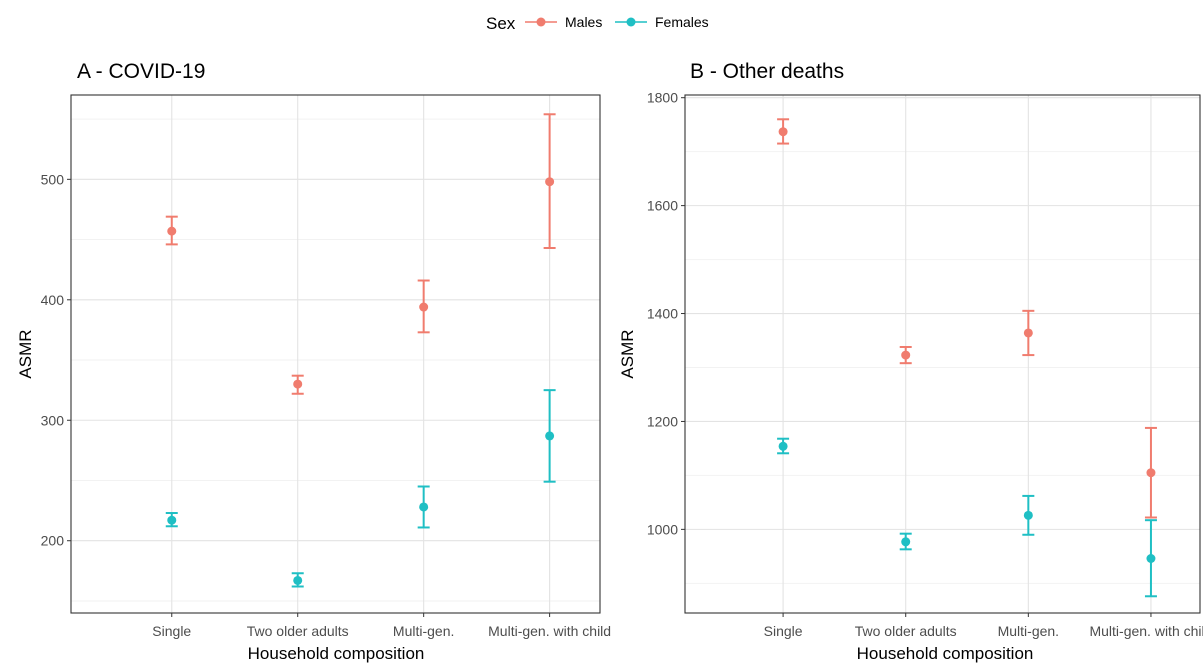  I want to click on y-axis: 1000 1200 1400 1600 1800, so click(666, 313).